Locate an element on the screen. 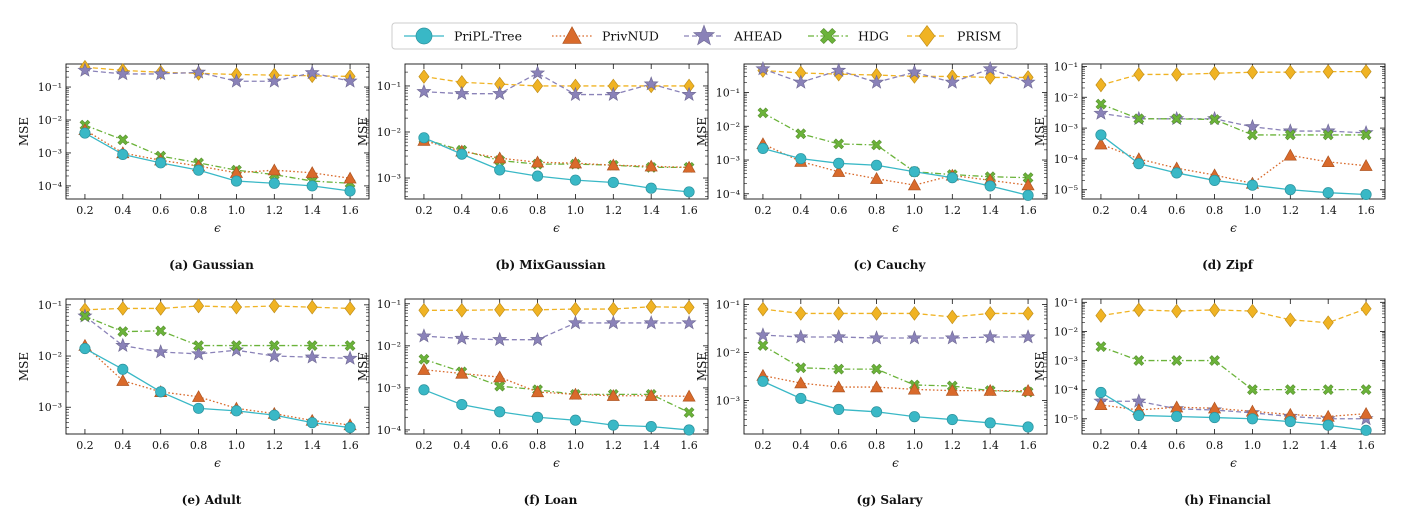 The height and width of the screenshot is (513, 1414). x-tick-label: 1.6 is located at coordinates (350, 445).